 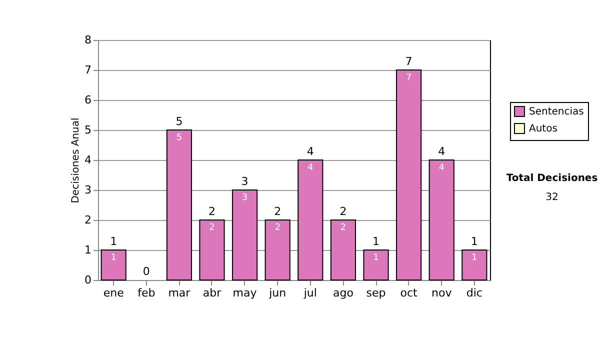 What do you see at coordinates (245, 198) in the screenshot?
I see `data-label: 3` at bounding box center [245, 198].